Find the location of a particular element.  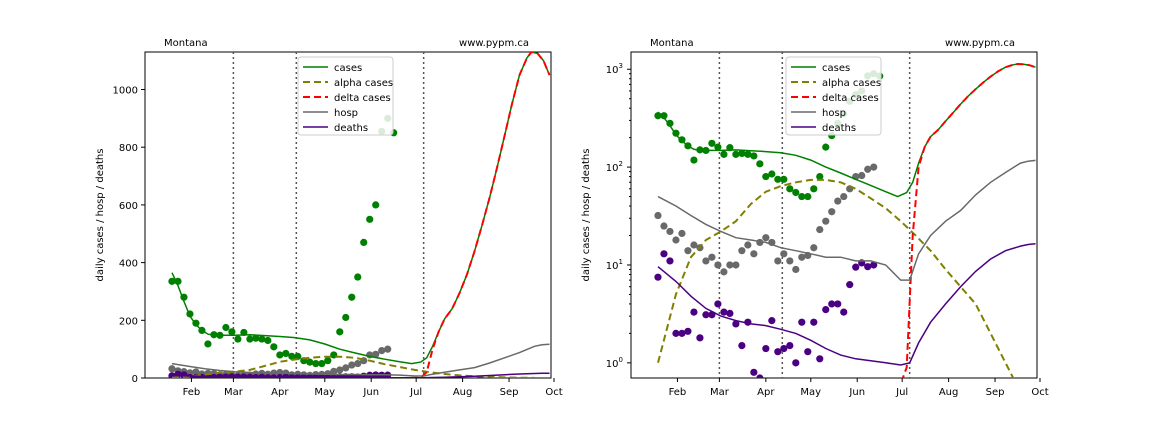

legend-entry: hosp is located at coordinates (346, 113).